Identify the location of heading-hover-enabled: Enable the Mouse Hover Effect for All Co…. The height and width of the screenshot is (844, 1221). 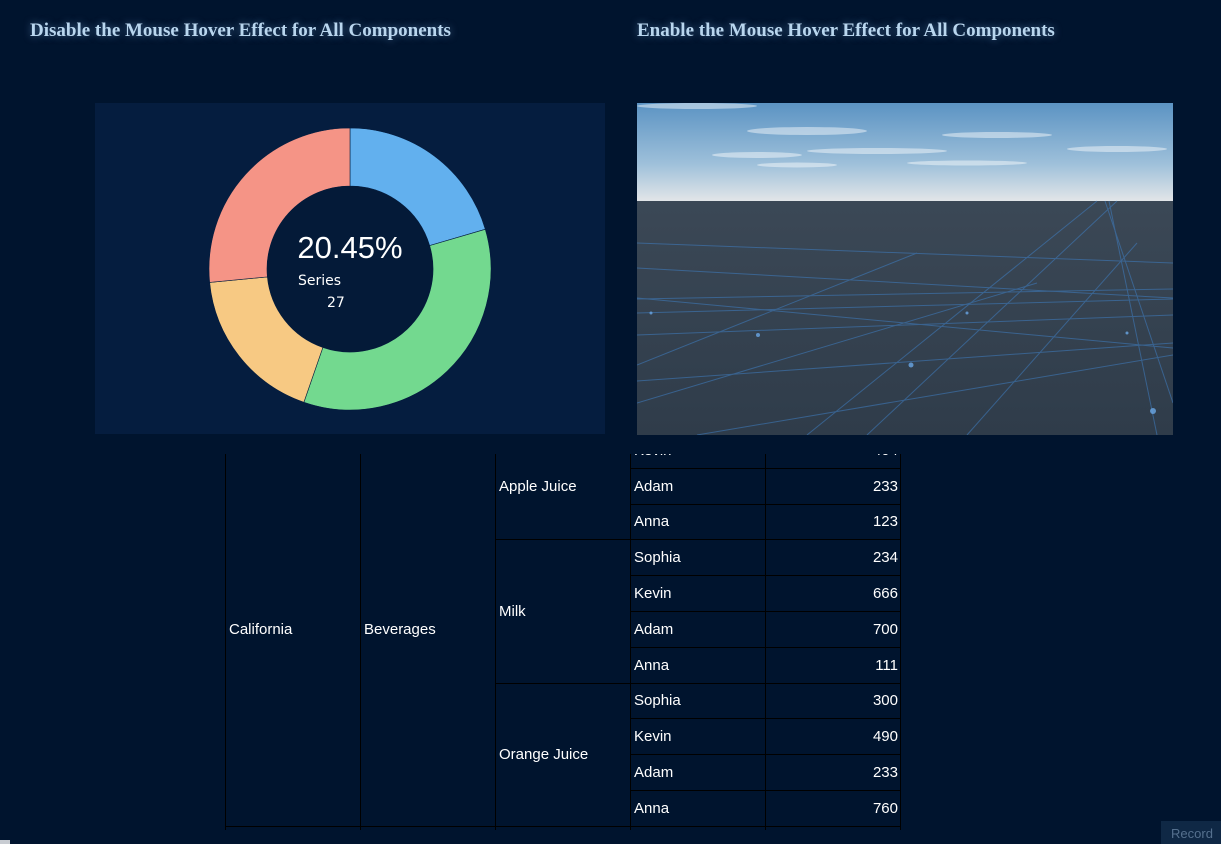
(846, 30).